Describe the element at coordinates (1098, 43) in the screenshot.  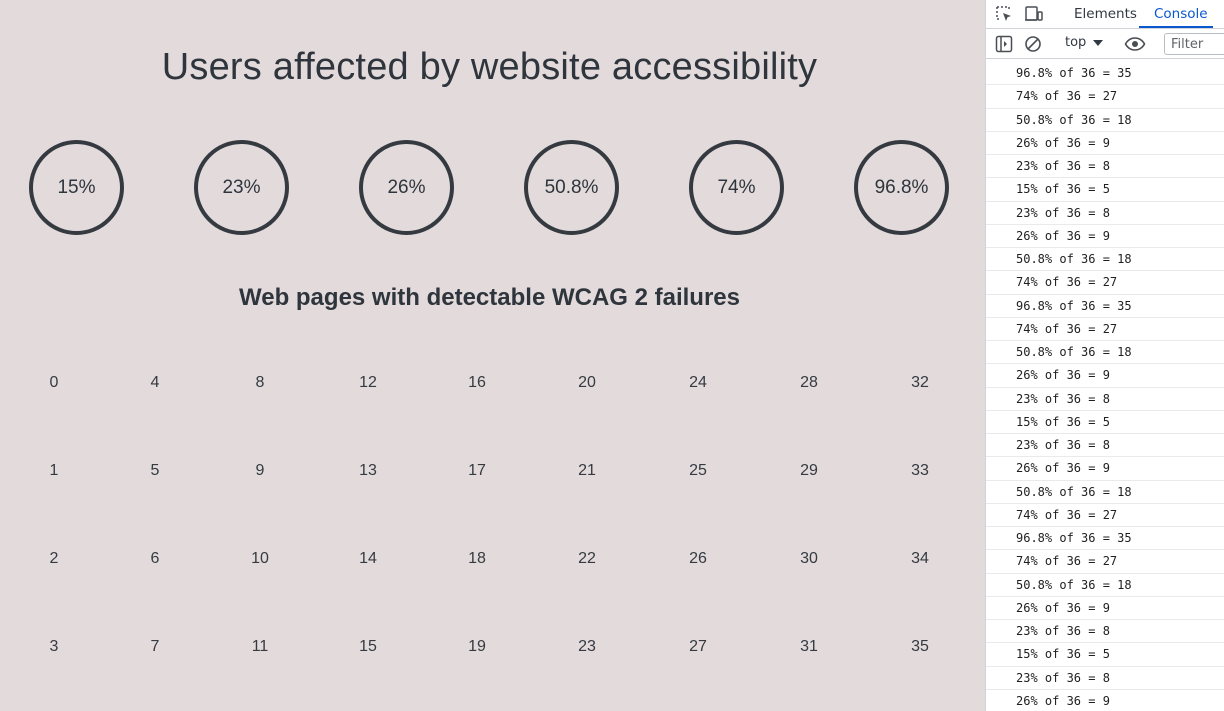
I see `chevron-down-icon` at that location.